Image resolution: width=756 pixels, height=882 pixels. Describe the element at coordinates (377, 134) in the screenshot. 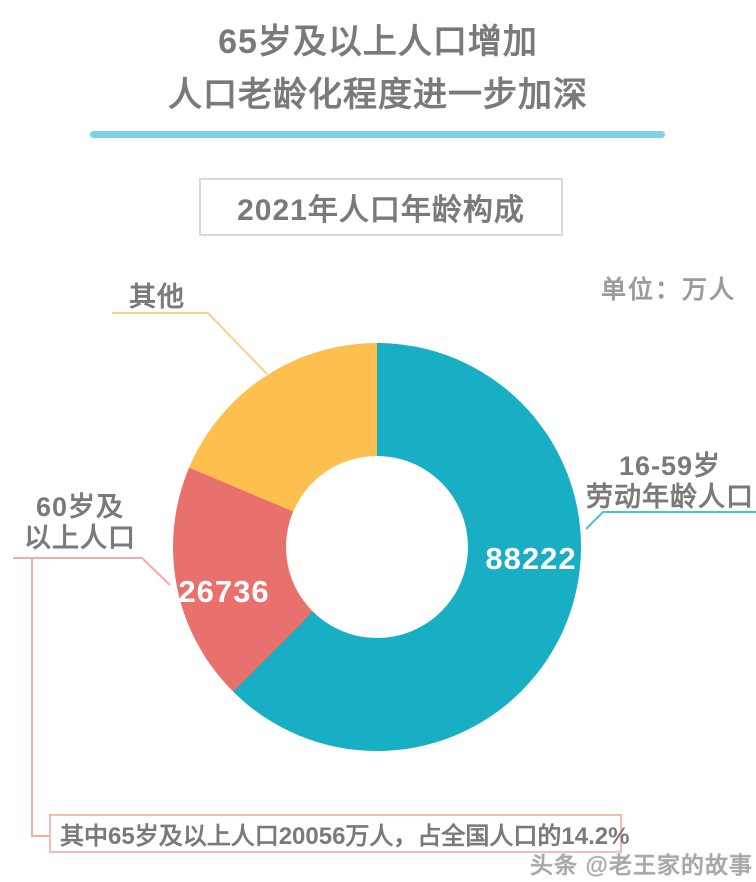

I see `title-underline-rule` at that location.